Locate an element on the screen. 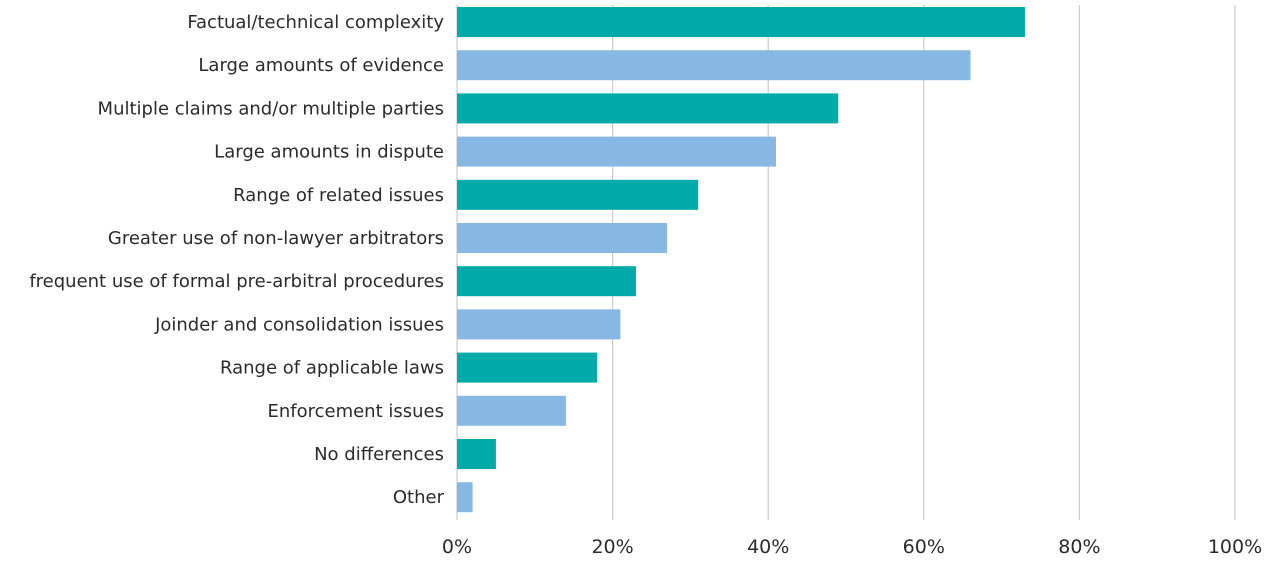 The height and width of the screenshot is (562, 1279). category-label: Range of related issues is located at coordinates (338, 195).